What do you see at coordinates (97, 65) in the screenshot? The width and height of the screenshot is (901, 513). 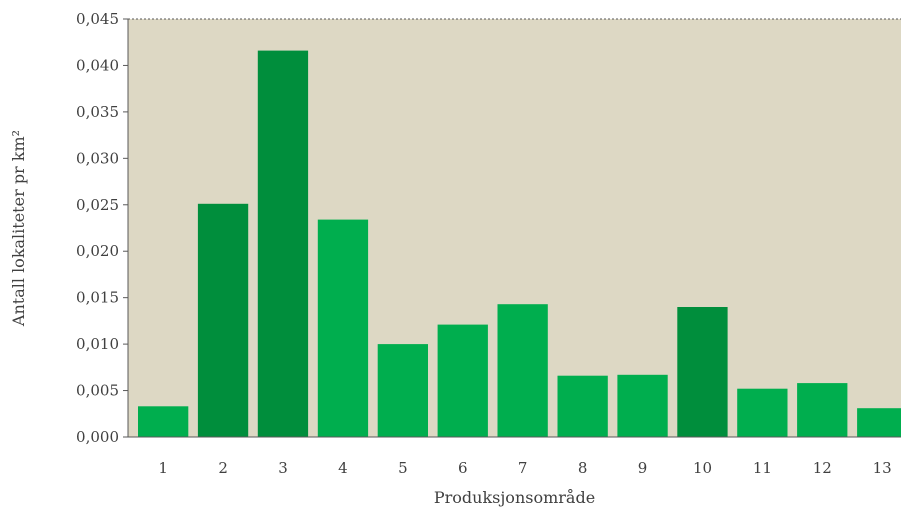 I see `y-tick-label: 0,040` at bounding box center [97, 65].